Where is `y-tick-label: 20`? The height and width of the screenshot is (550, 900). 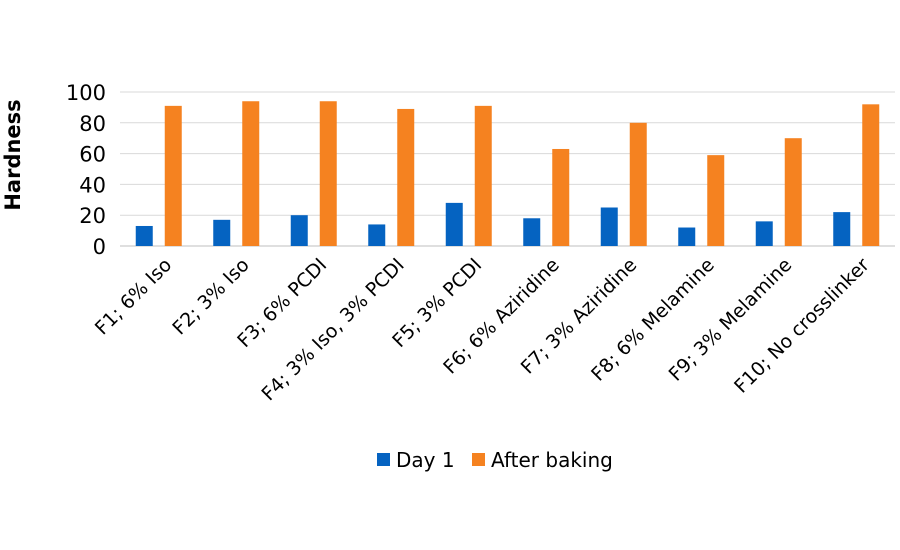
y-tick-label: 20 is located at coordinates (92, 216).